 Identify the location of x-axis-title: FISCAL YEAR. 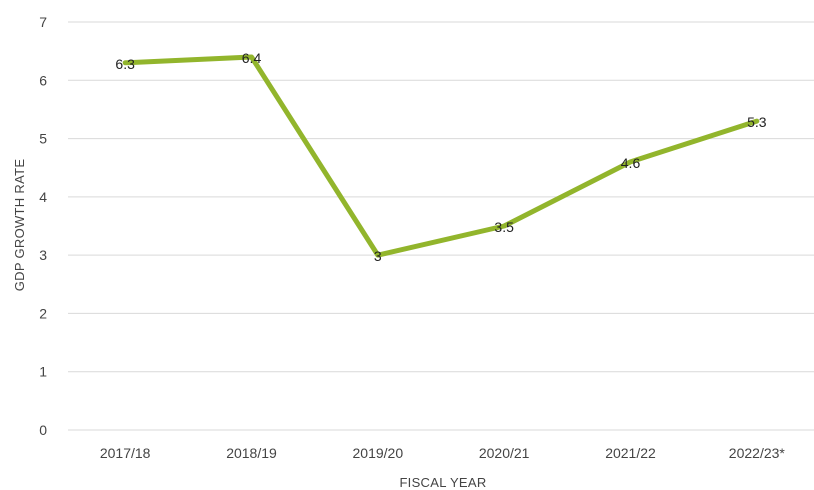
(442, 482).